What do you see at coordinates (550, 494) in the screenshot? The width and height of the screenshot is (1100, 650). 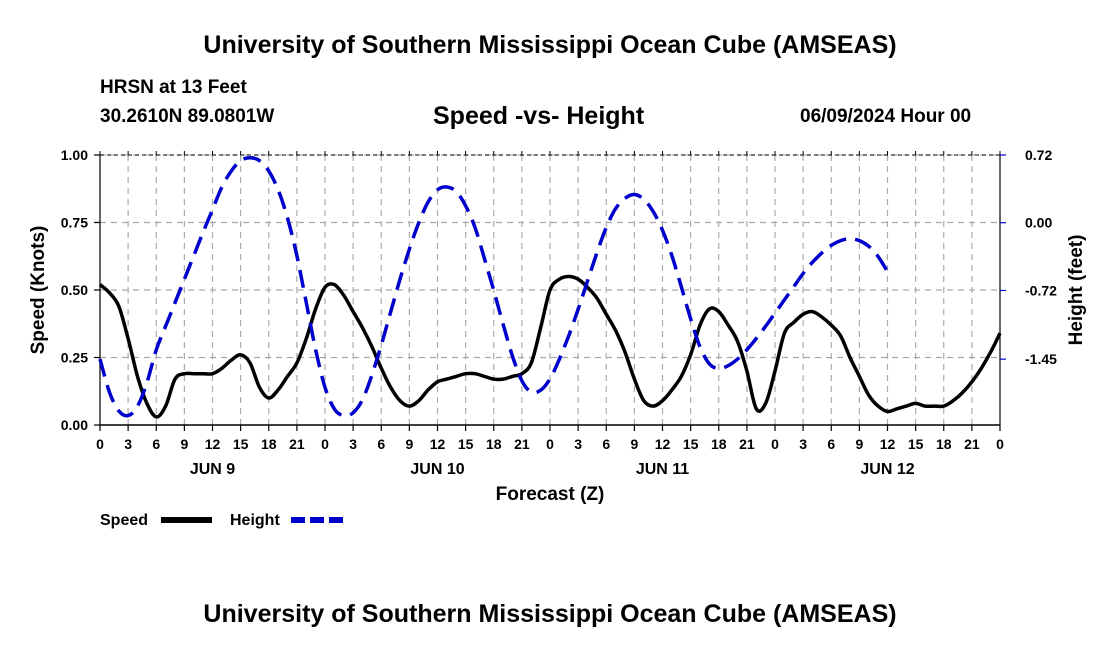 I see `x-axis-title: Forecast (Z)` at bounding box center [550, 494].